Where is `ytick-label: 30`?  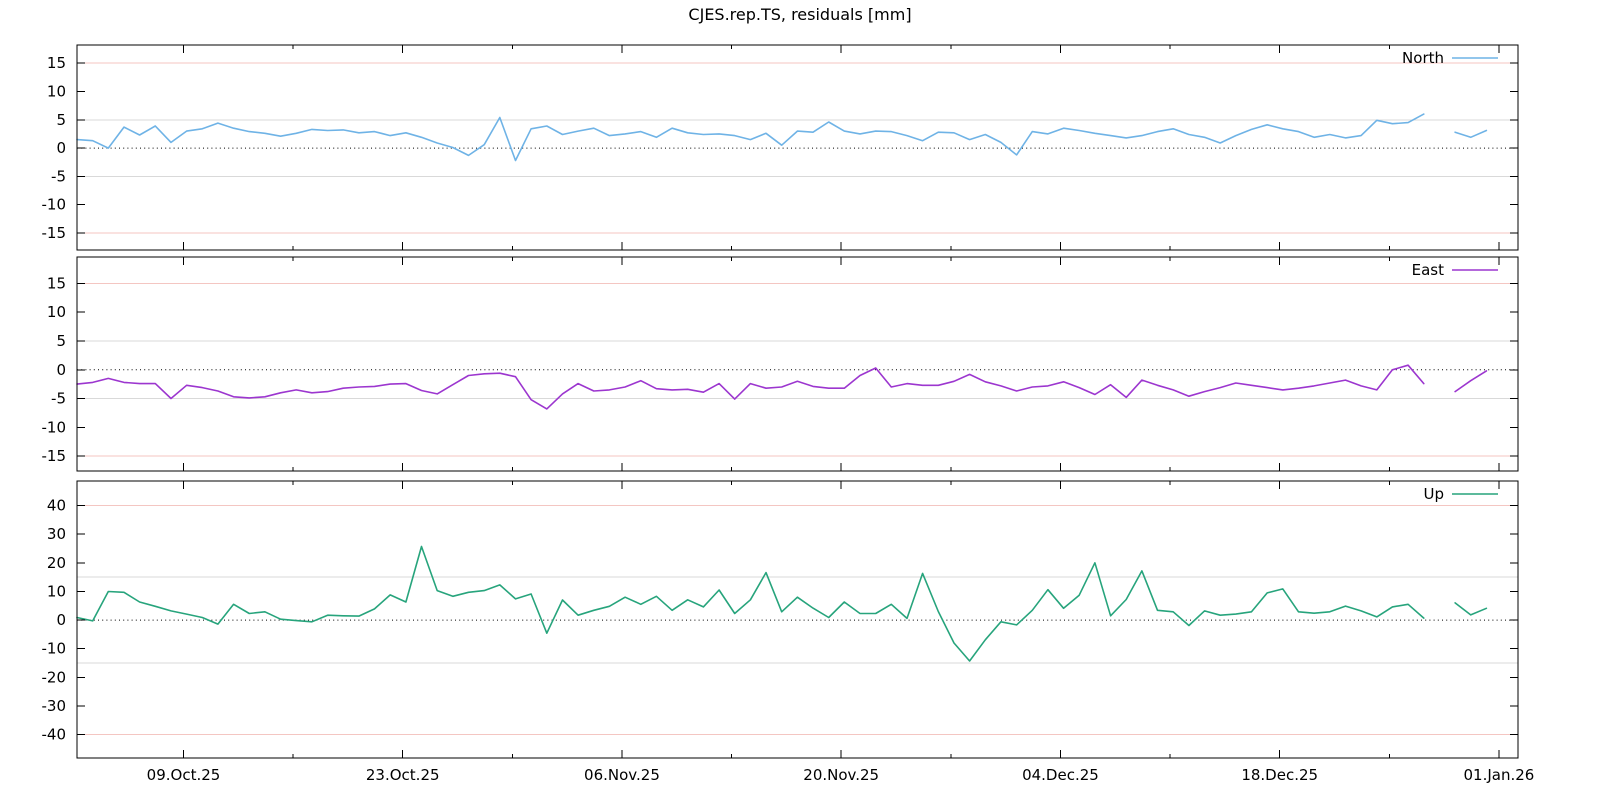
ytick-label: 30 is located at coordinates (56, 534).